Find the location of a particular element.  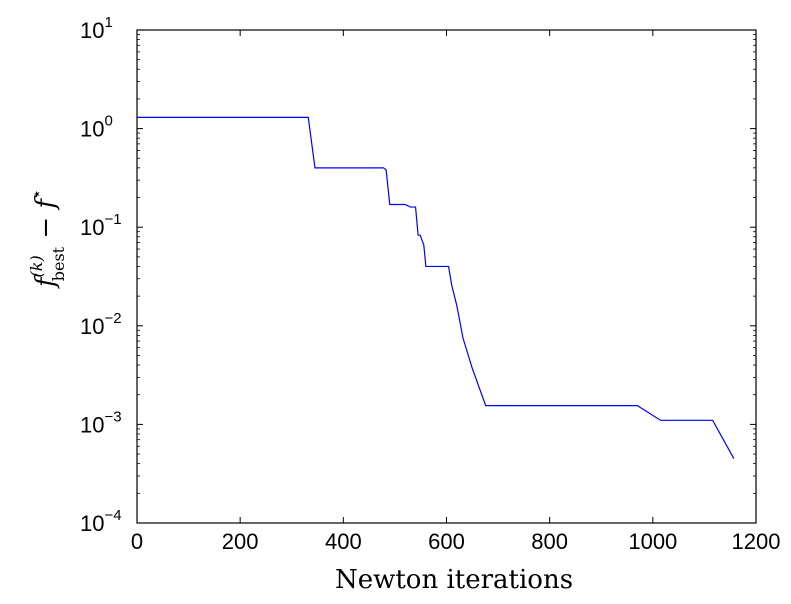

y-tick-label: 10⁻³ is located at coordinates (101, 422).